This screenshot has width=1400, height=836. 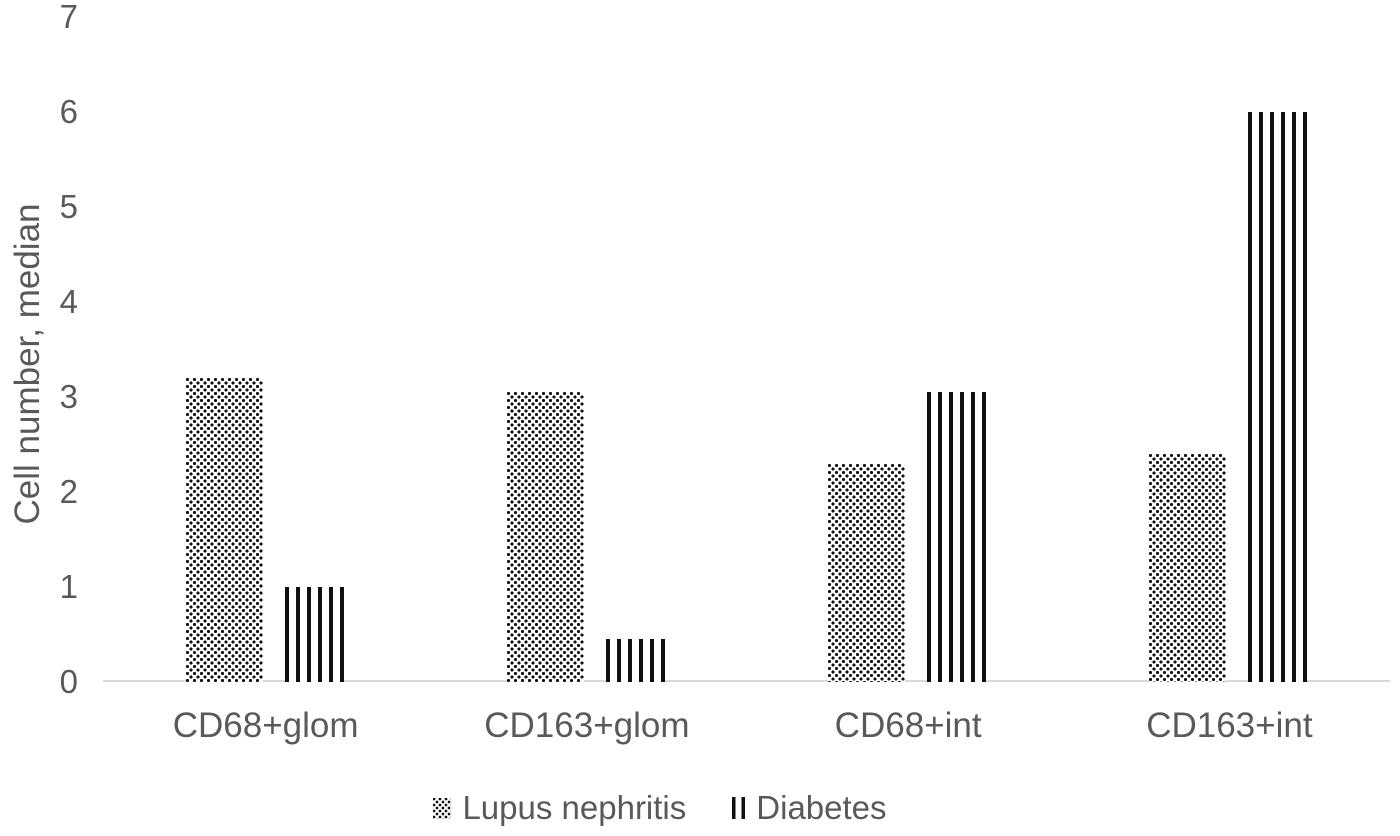 What do you see at coordinates (1188, 568) in the screenshot?
I see `bar-lupus-nephritis-cd163-int` at bounding box center [1188, 568].